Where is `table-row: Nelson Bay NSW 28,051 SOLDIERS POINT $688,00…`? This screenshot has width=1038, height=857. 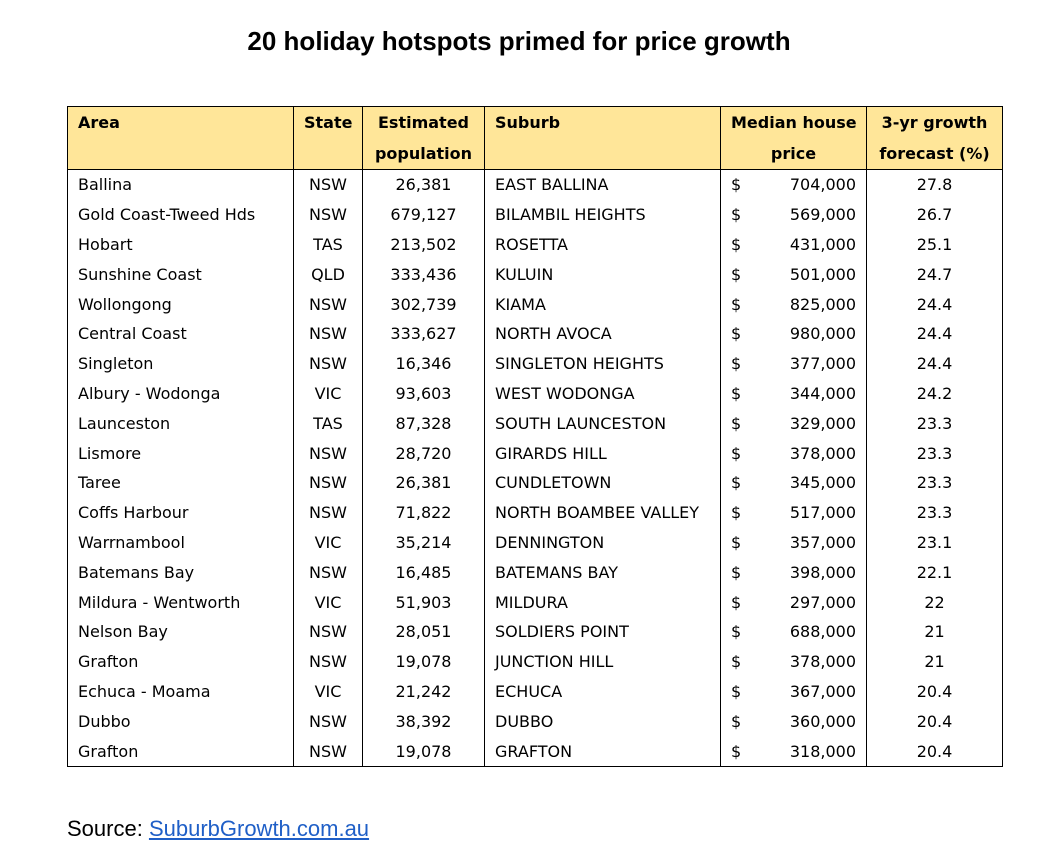 table-row: Nelson Bay NSW 28,051 SOLDIERS POINT $688,00… is located at coordinates (535, 631).